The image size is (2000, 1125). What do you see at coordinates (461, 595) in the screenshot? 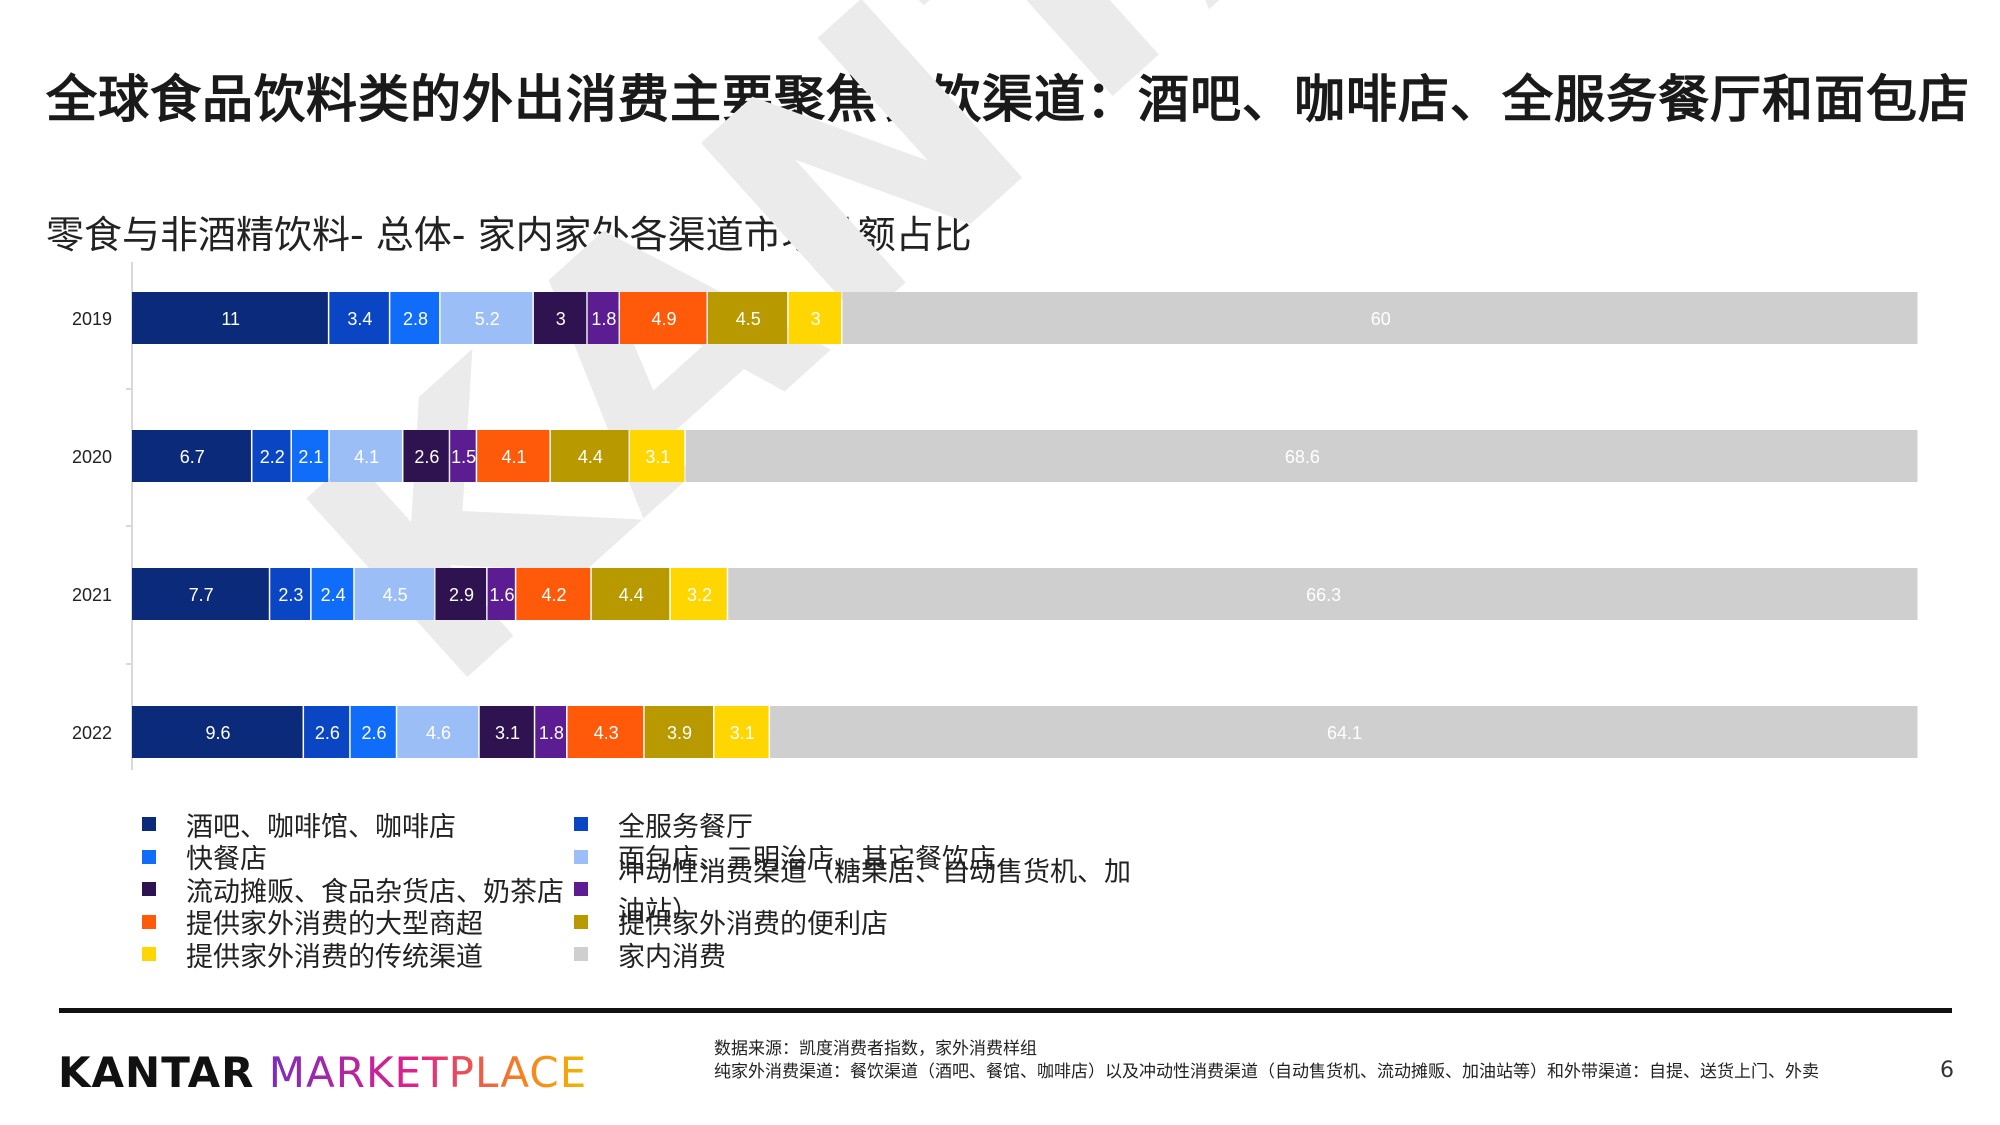
I see `data-label: 2.9` at bounding box center [461, 595].